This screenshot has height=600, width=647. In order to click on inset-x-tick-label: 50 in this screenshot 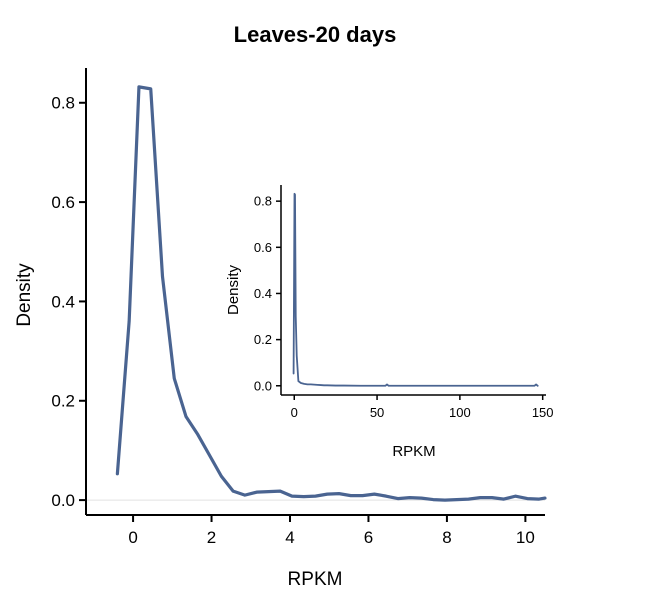, I will do `click(377, 412)`.